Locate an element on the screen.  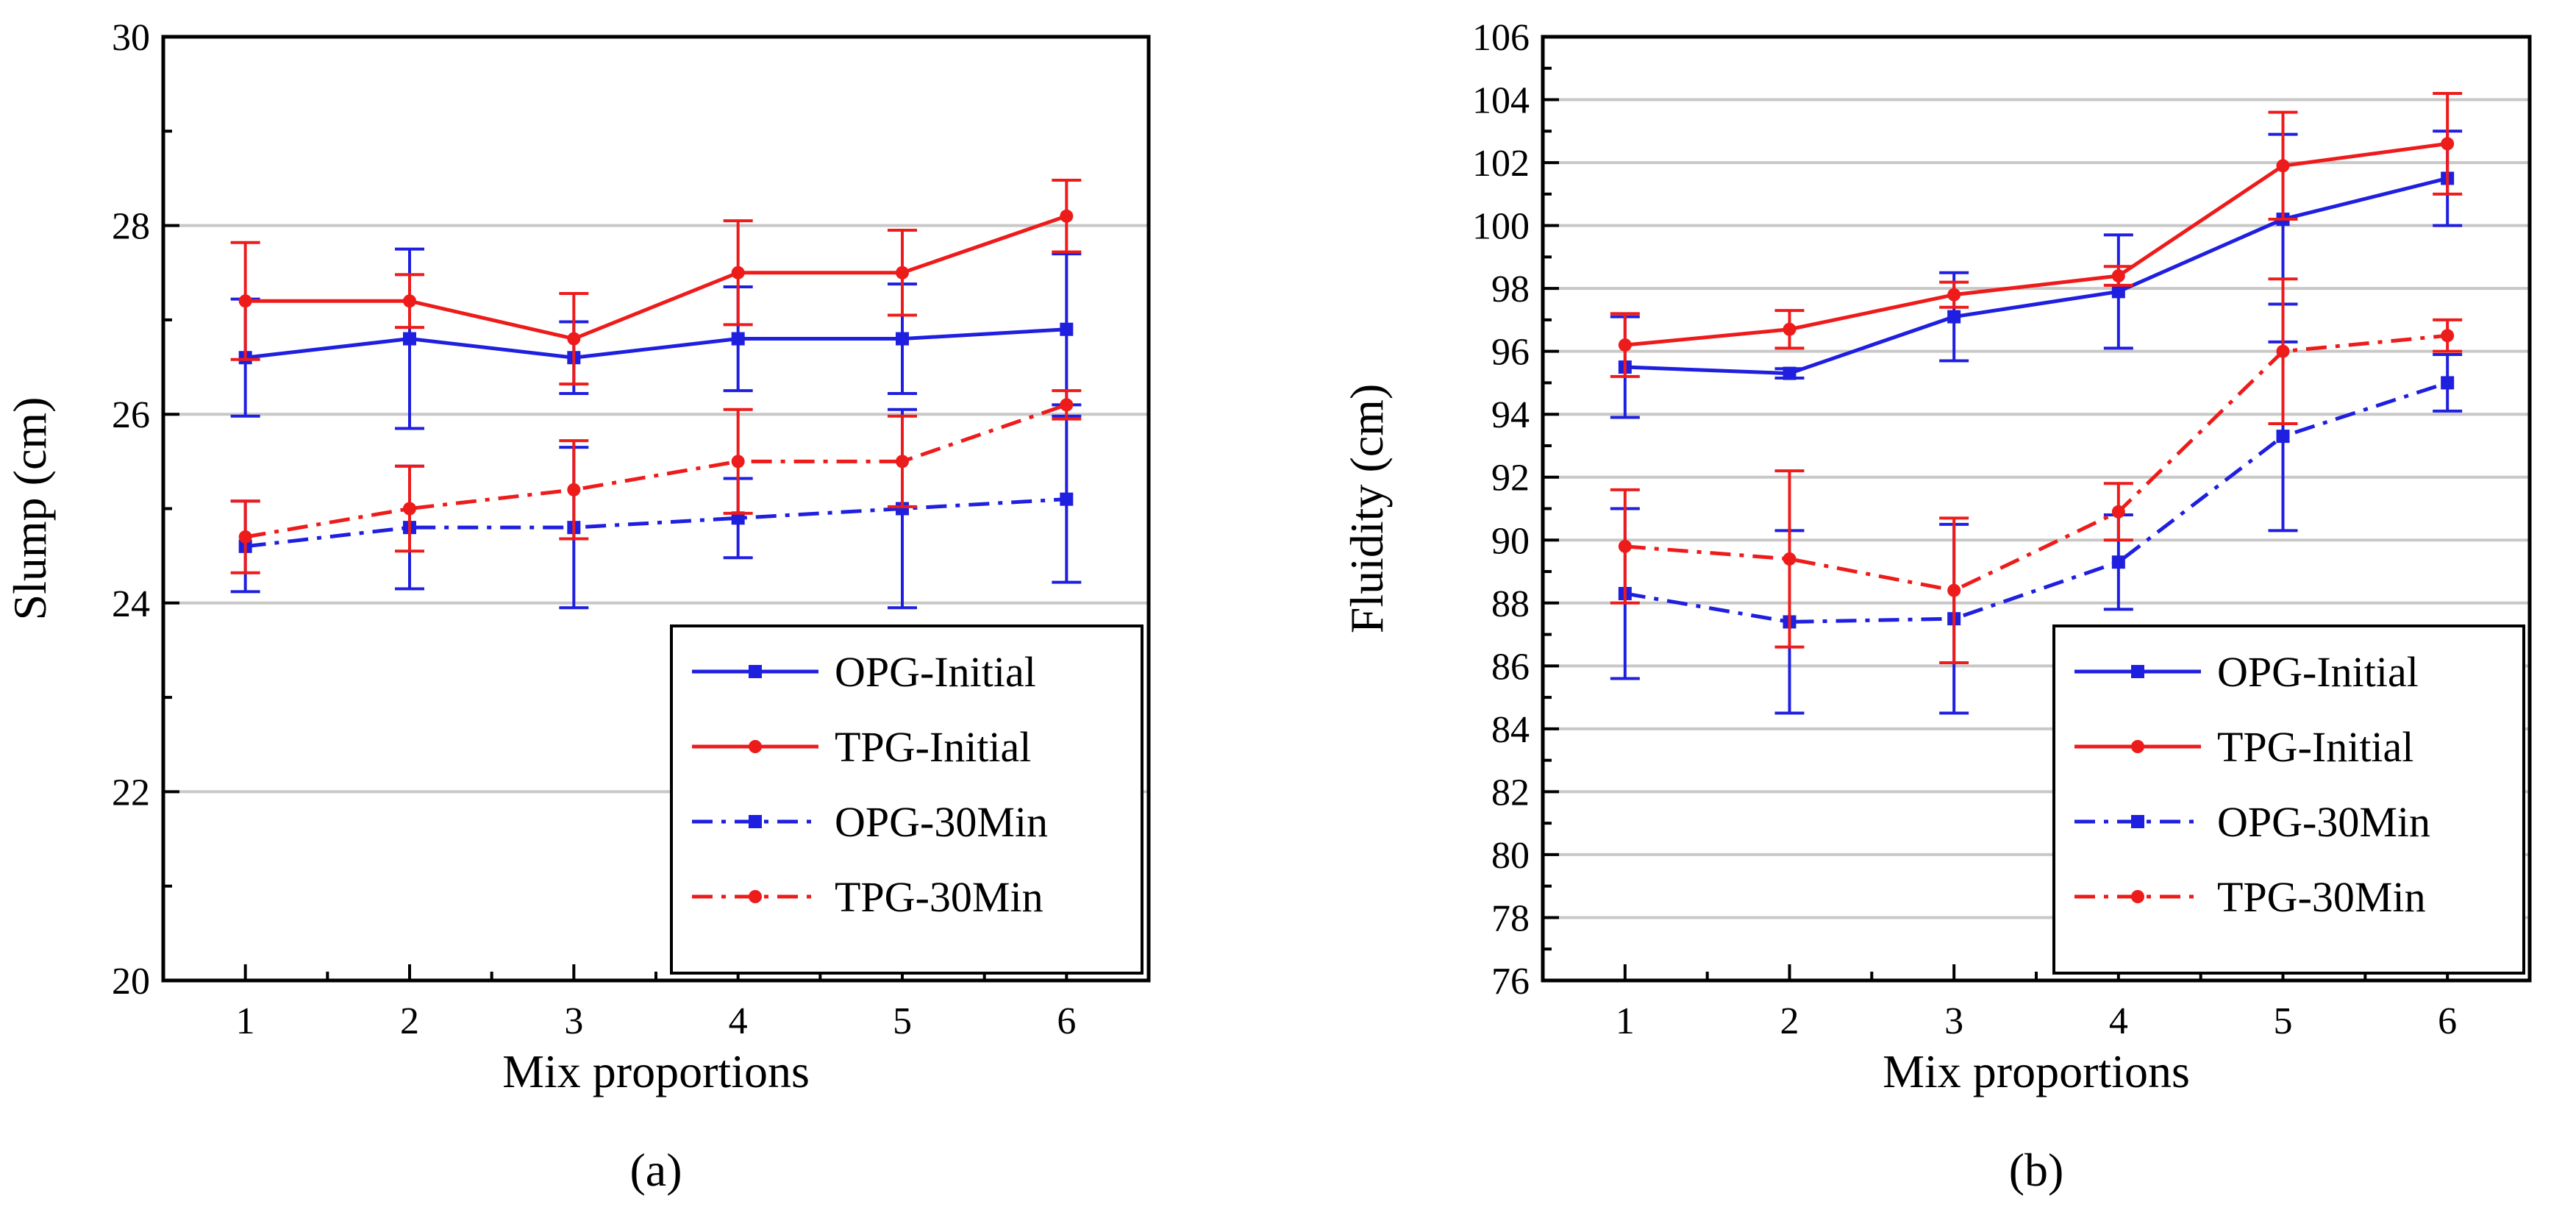
y-tick-label: 88 is located at coordinates (1510, 604).